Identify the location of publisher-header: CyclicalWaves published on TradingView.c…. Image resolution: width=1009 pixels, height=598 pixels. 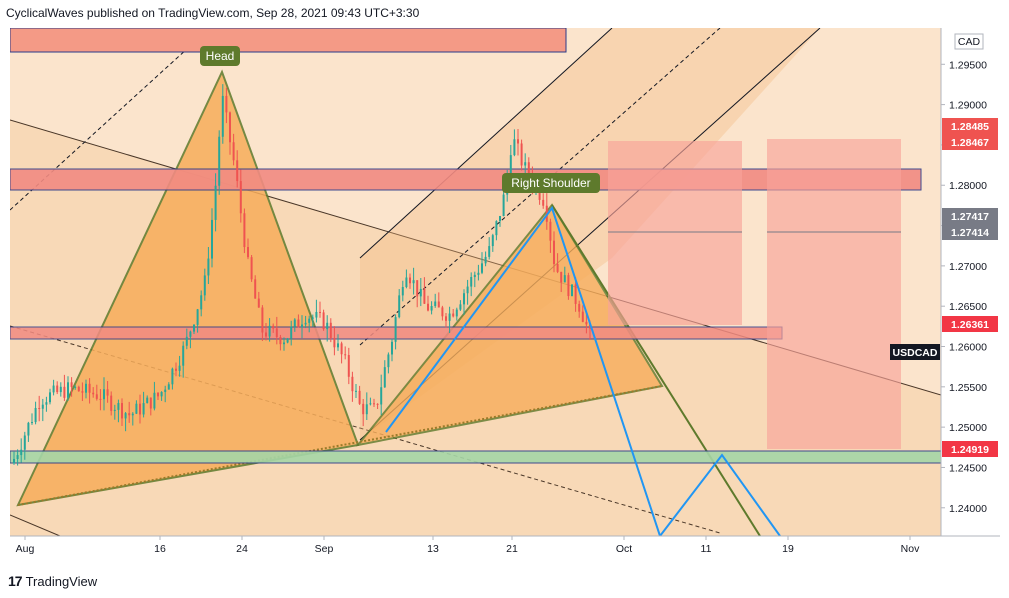
(213, 13).